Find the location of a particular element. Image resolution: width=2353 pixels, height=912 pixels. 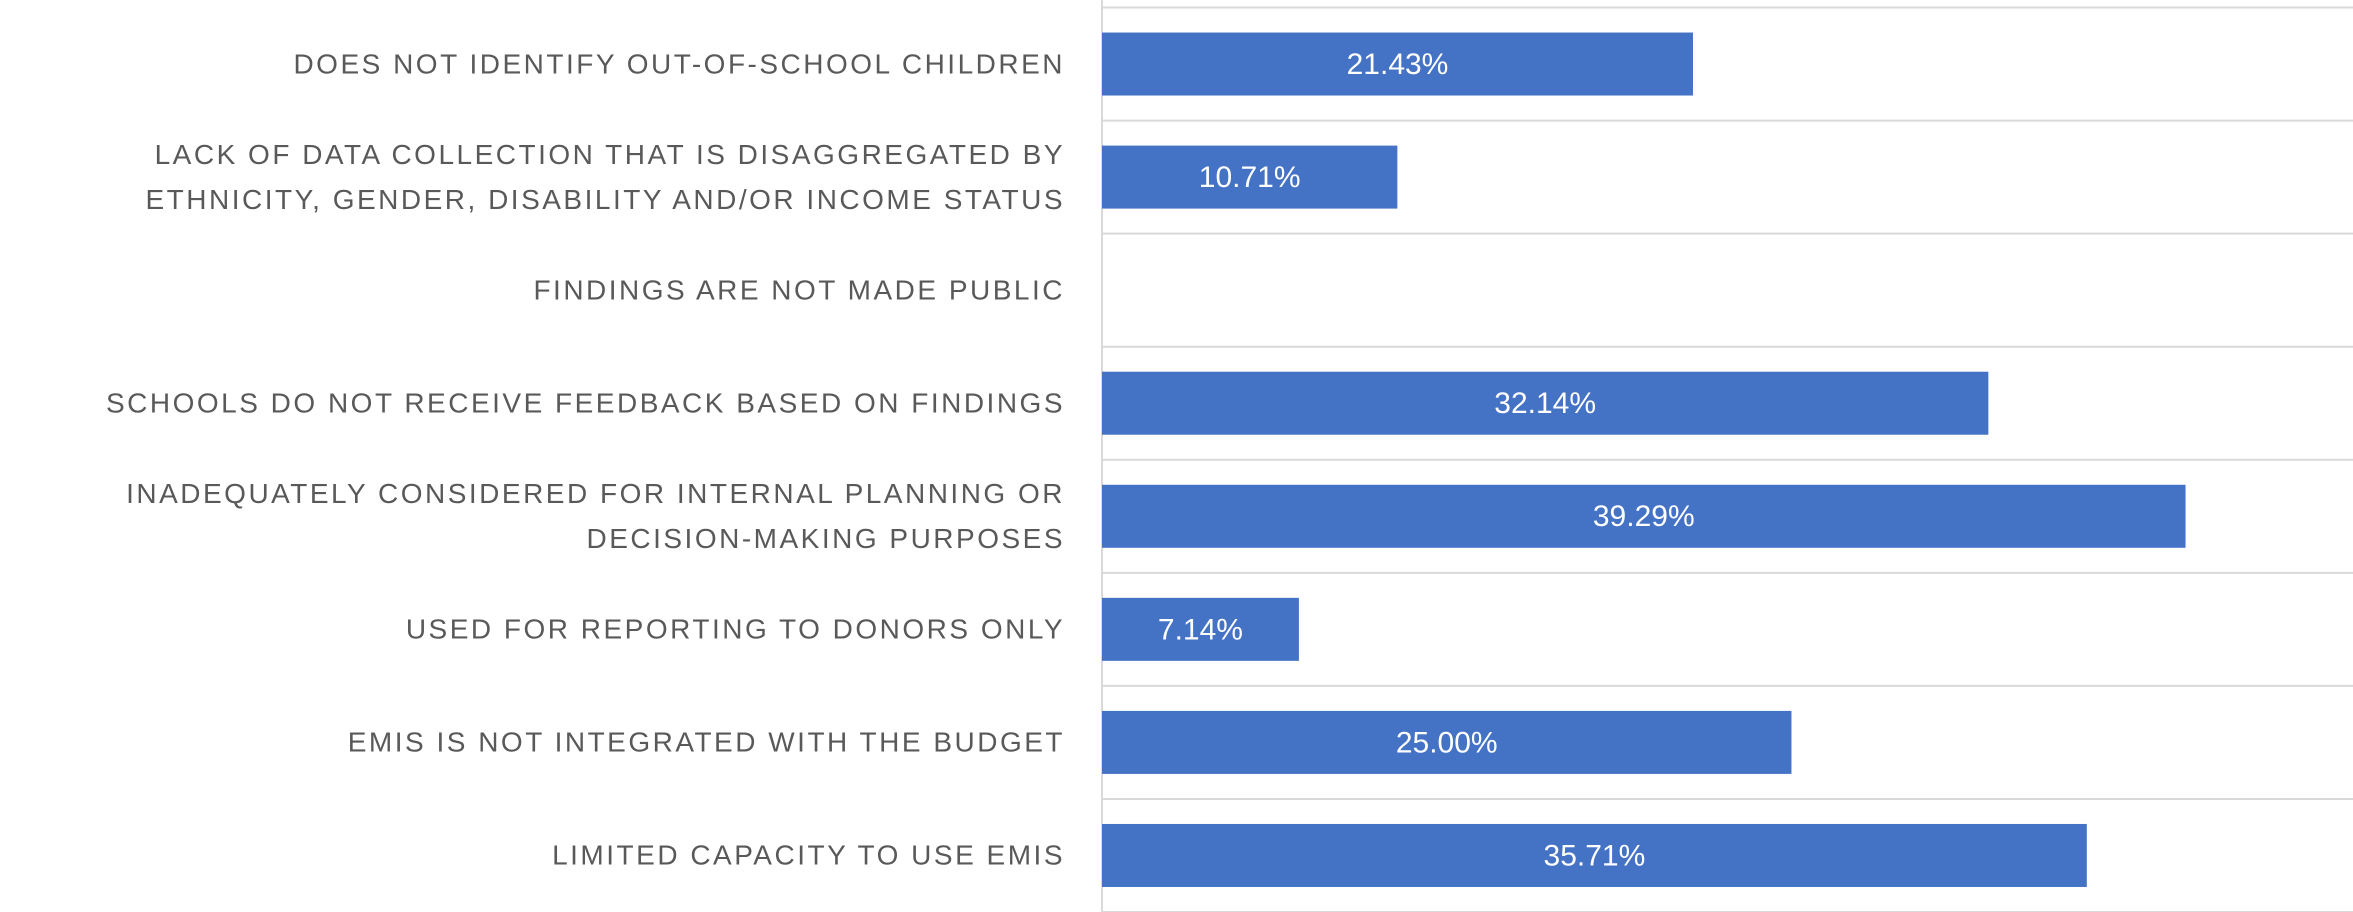

value-label: 39.29% is located at coordinates (1644, 516).